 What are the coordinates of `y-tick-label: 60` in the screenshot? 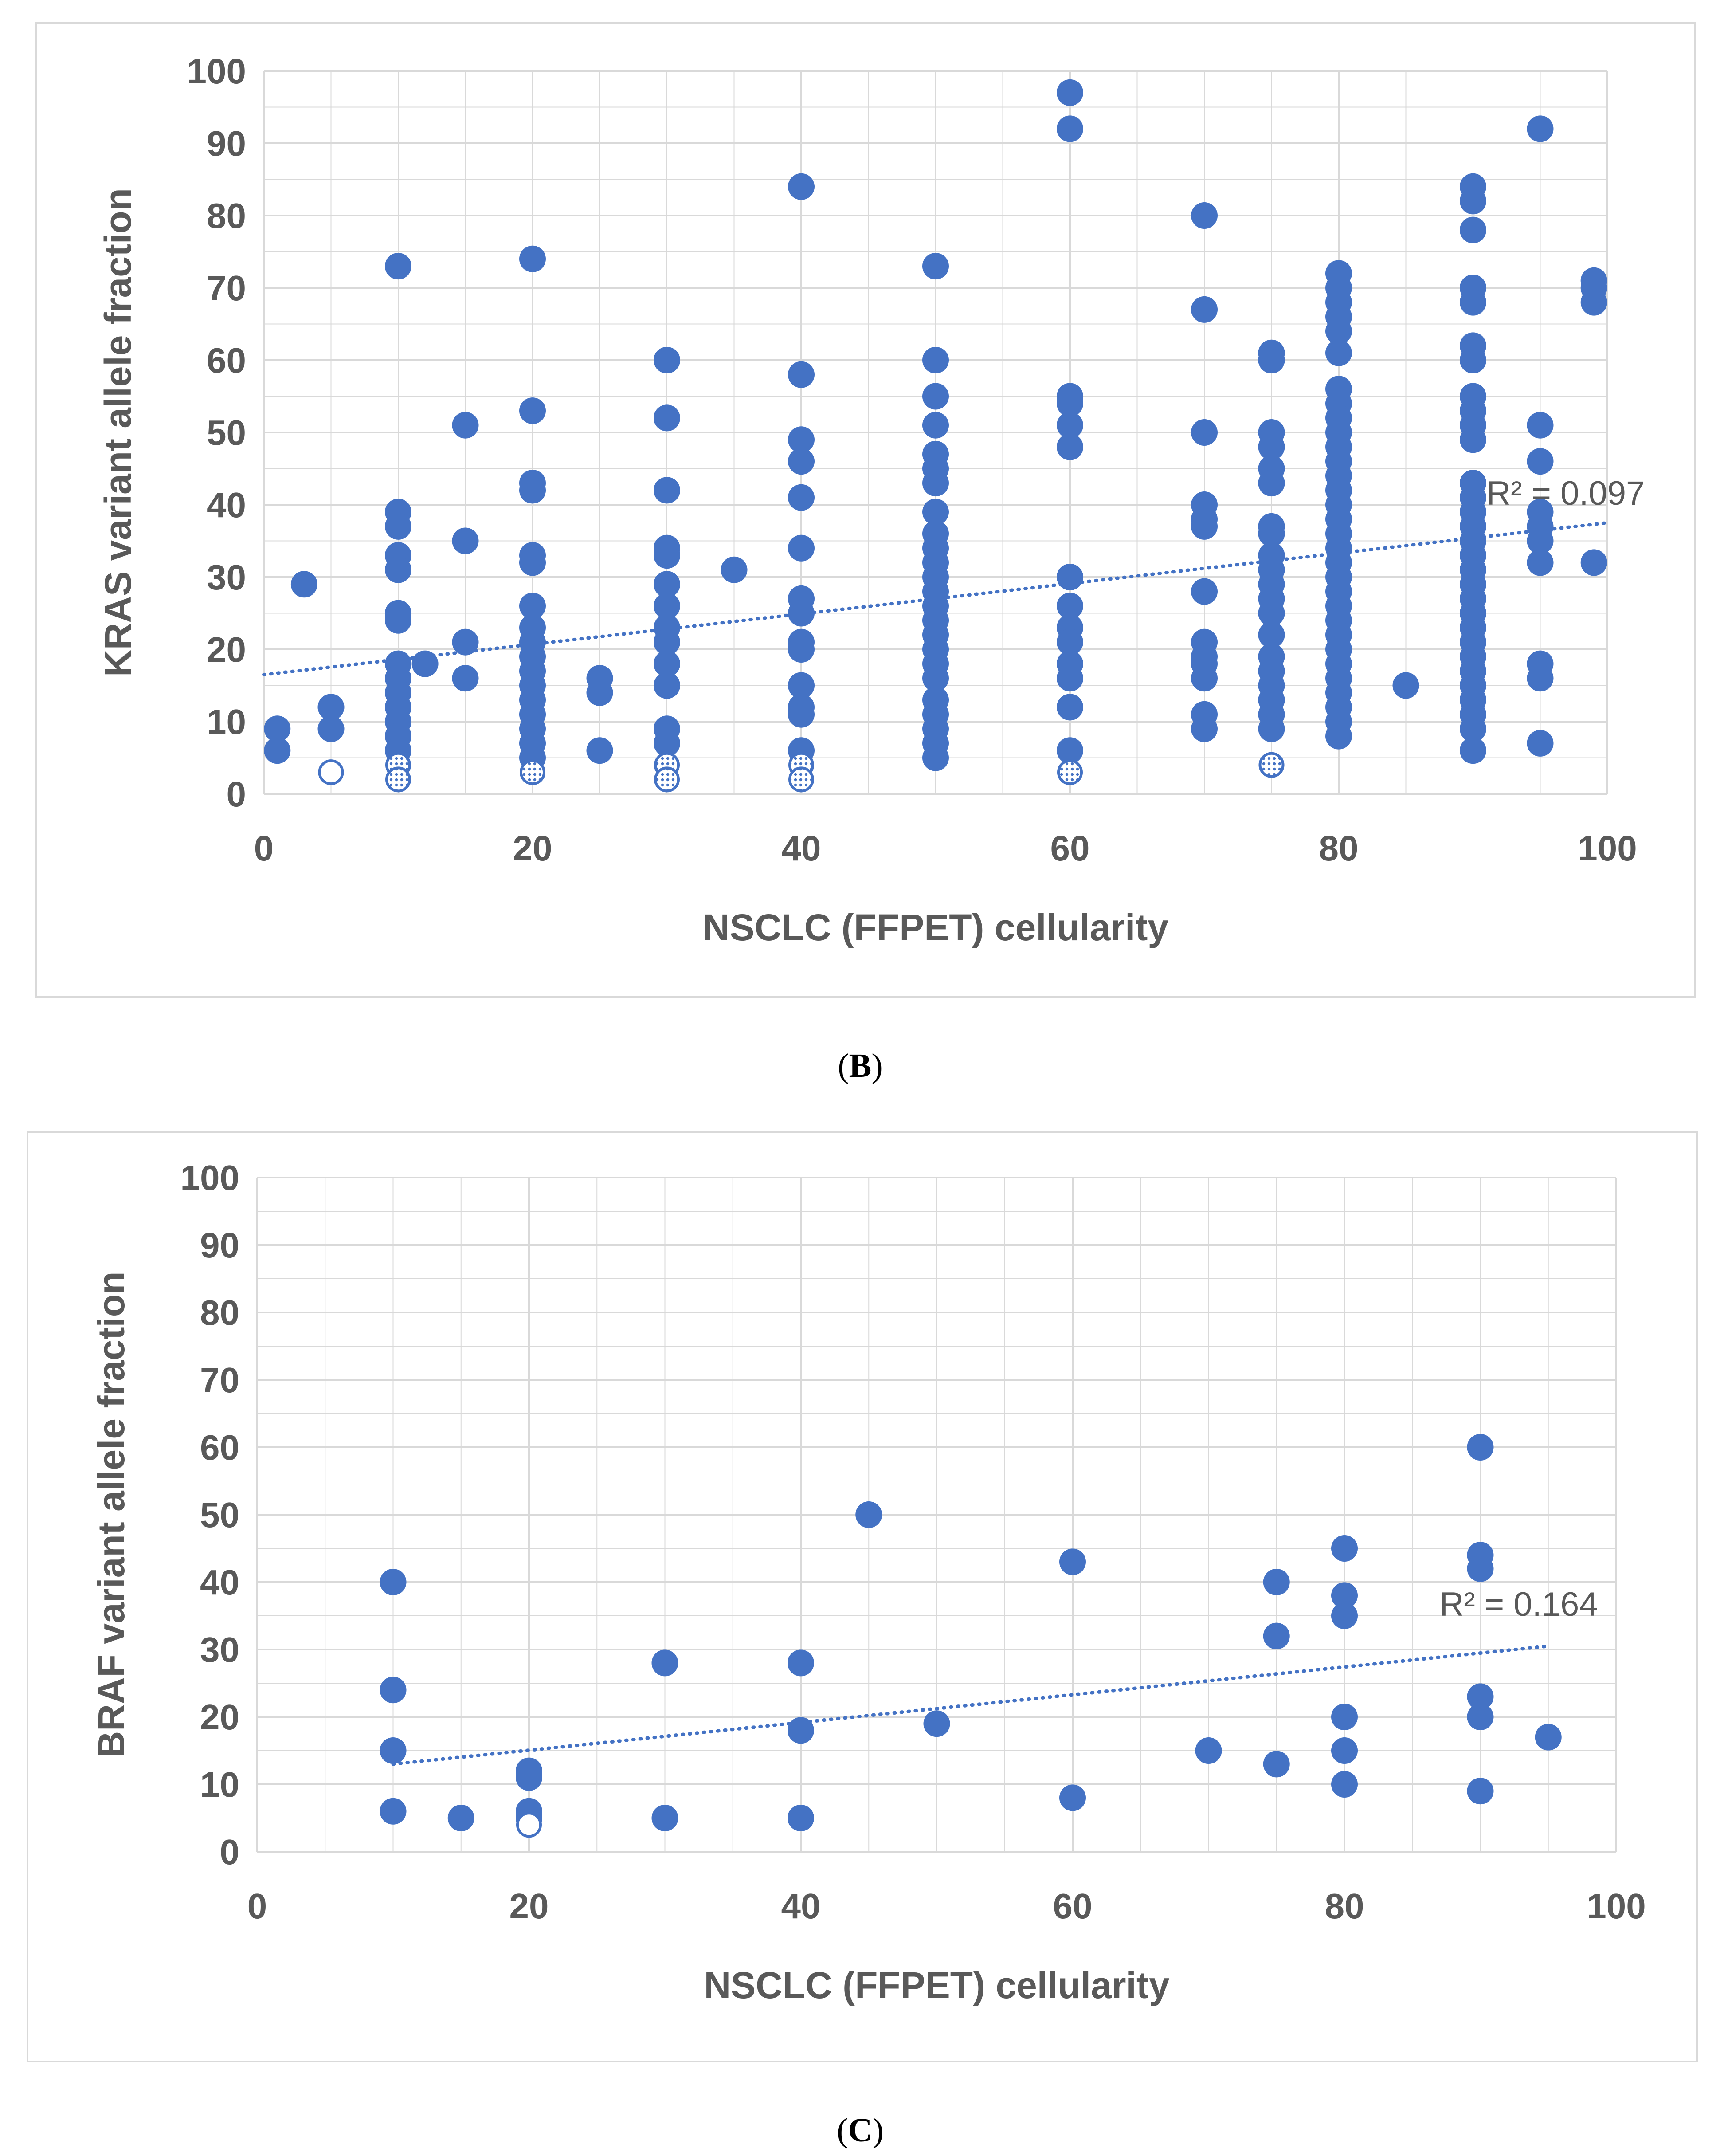 It's located at (227, 360).